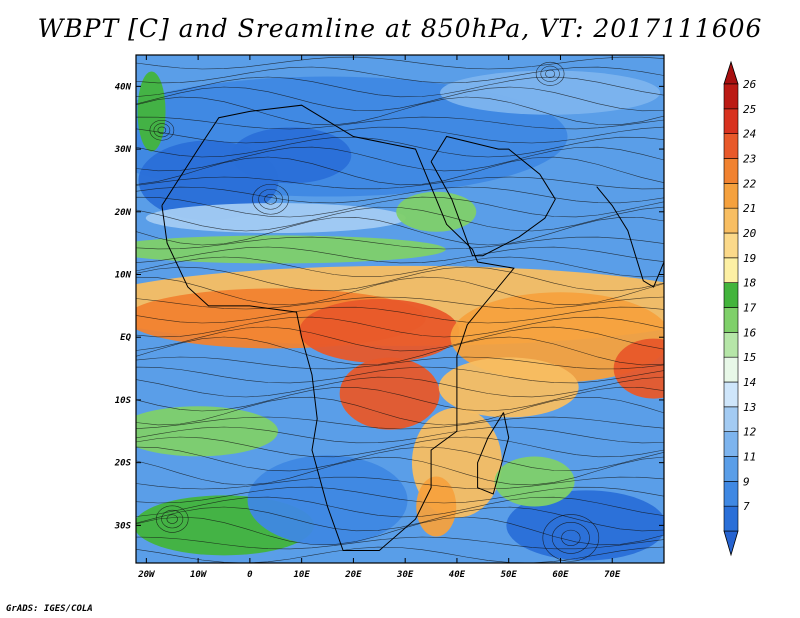  Describe the element at coordinates (750, 283) in the screenshot. I see `colorbar-label: 18` at that location.